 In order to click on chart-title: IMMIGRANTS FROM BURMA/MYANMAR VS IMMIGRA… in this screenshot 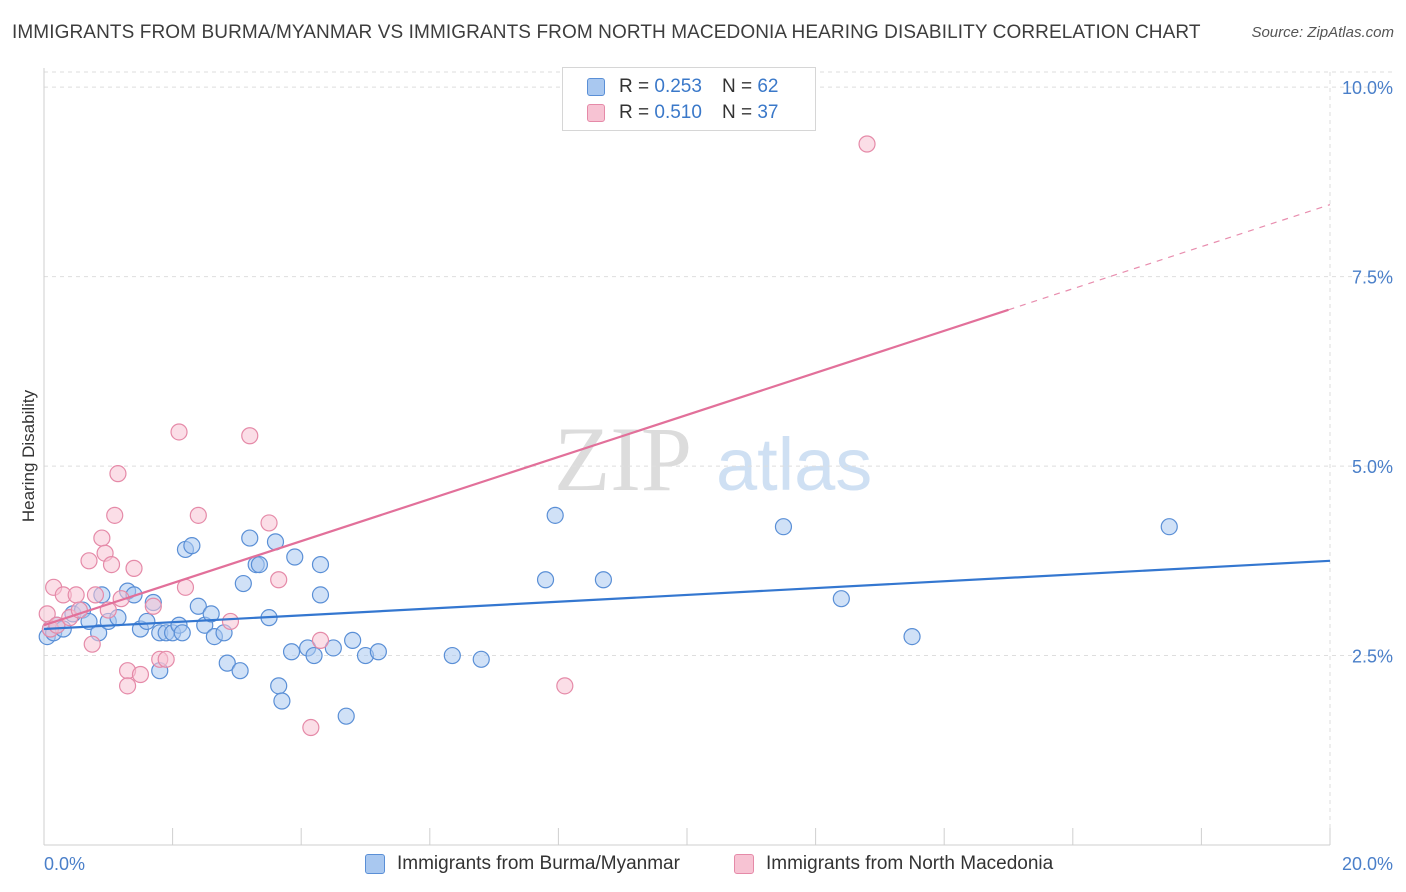, I will do `click(606, 32)`.